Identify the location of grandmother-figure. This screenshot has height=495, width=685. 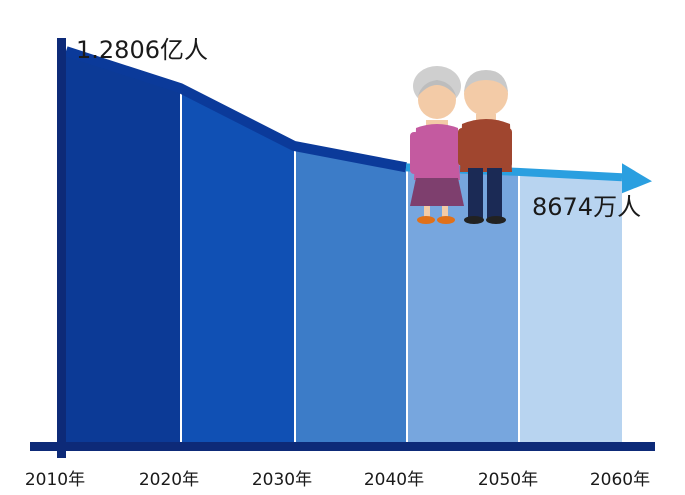
(437, 145).